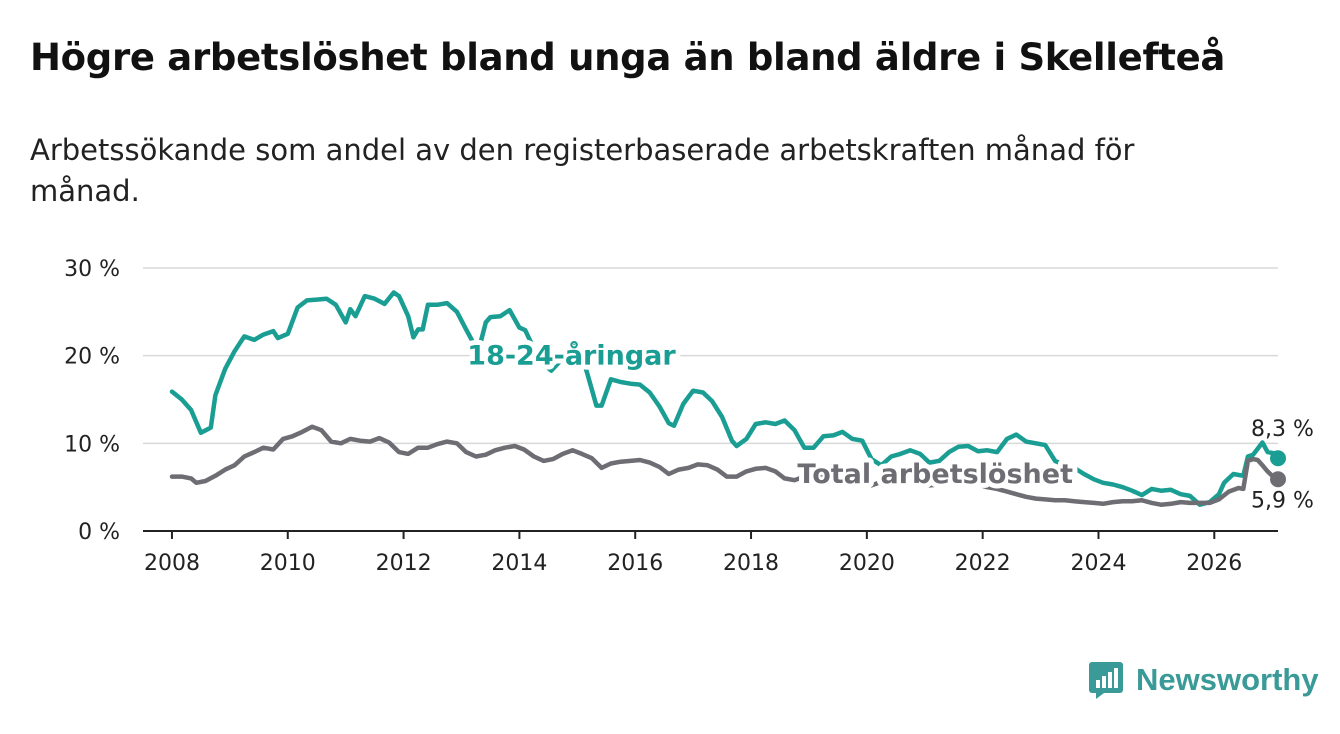  Describe the element at coordinates (1106, 680) in the screenshot. I see `newsworthy-logo-icon` at that location.